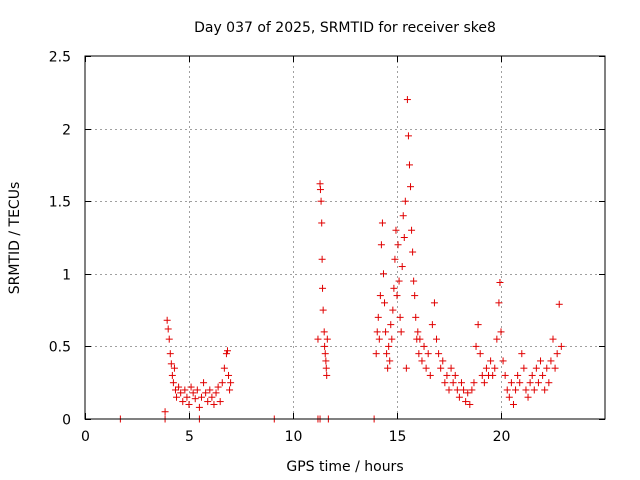 This screenshot has width=640, height=480. Describe the element at coordinates (344, 467) in the screenshot. I see `x-axis-label: GPS time / hours` at that location.